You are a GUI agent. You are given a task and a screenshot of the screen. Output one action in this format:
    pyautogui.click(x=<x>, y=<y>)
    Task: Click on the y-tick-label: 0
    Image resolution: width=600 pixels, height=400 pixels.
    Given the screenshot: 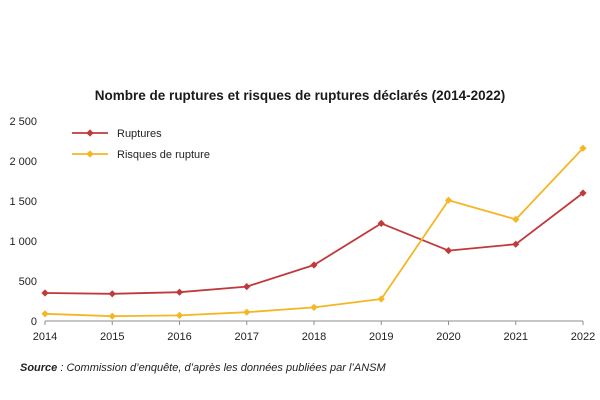 What is the action you would take?
    pyautogui.click(x=34, y=322)
    